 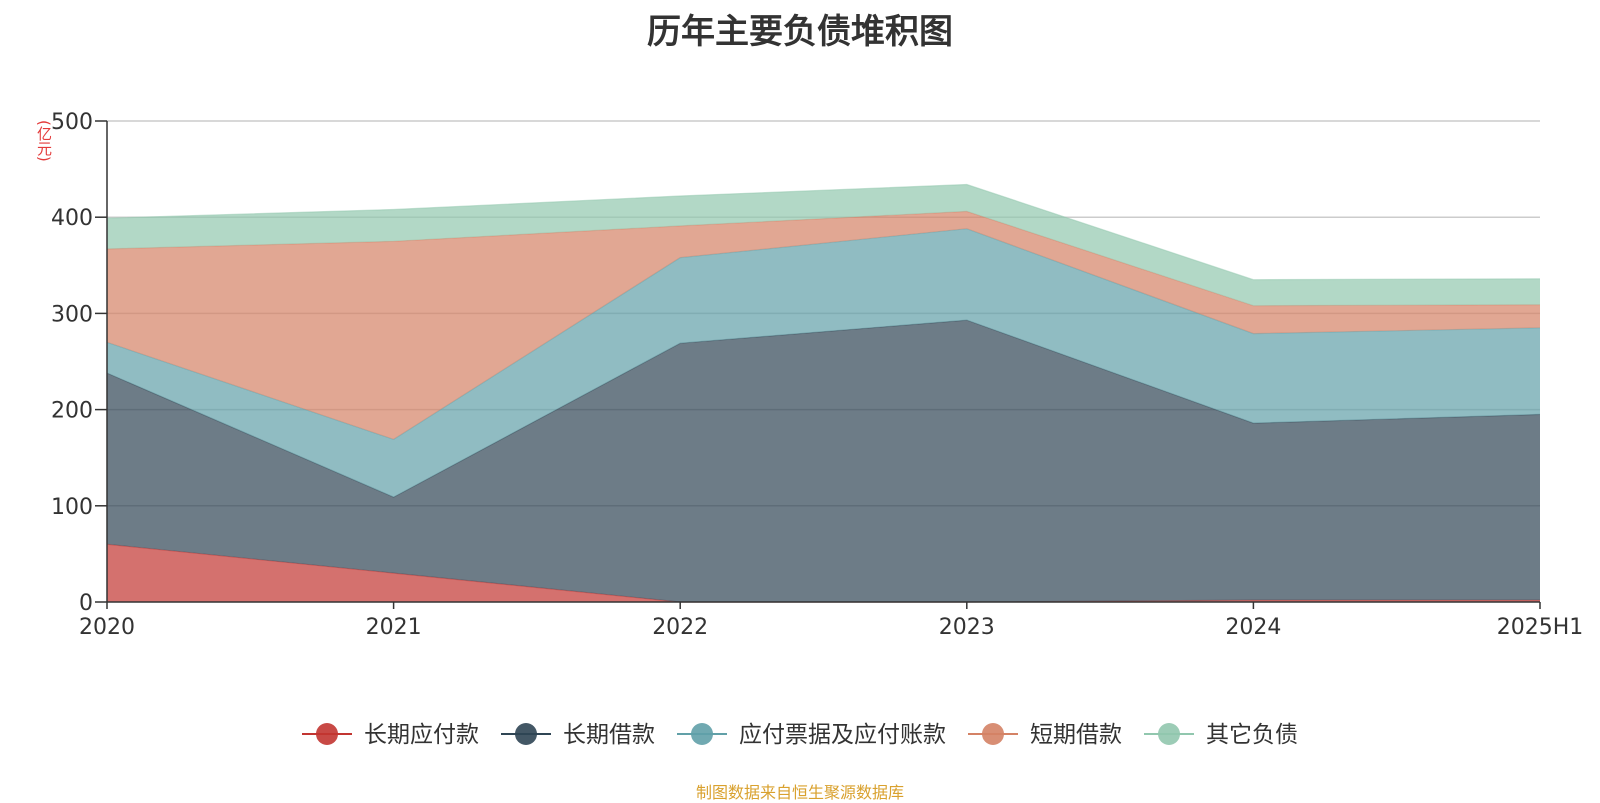 I want to click on y-axis-unit-label: (亿元), so click(x=44, y=141).